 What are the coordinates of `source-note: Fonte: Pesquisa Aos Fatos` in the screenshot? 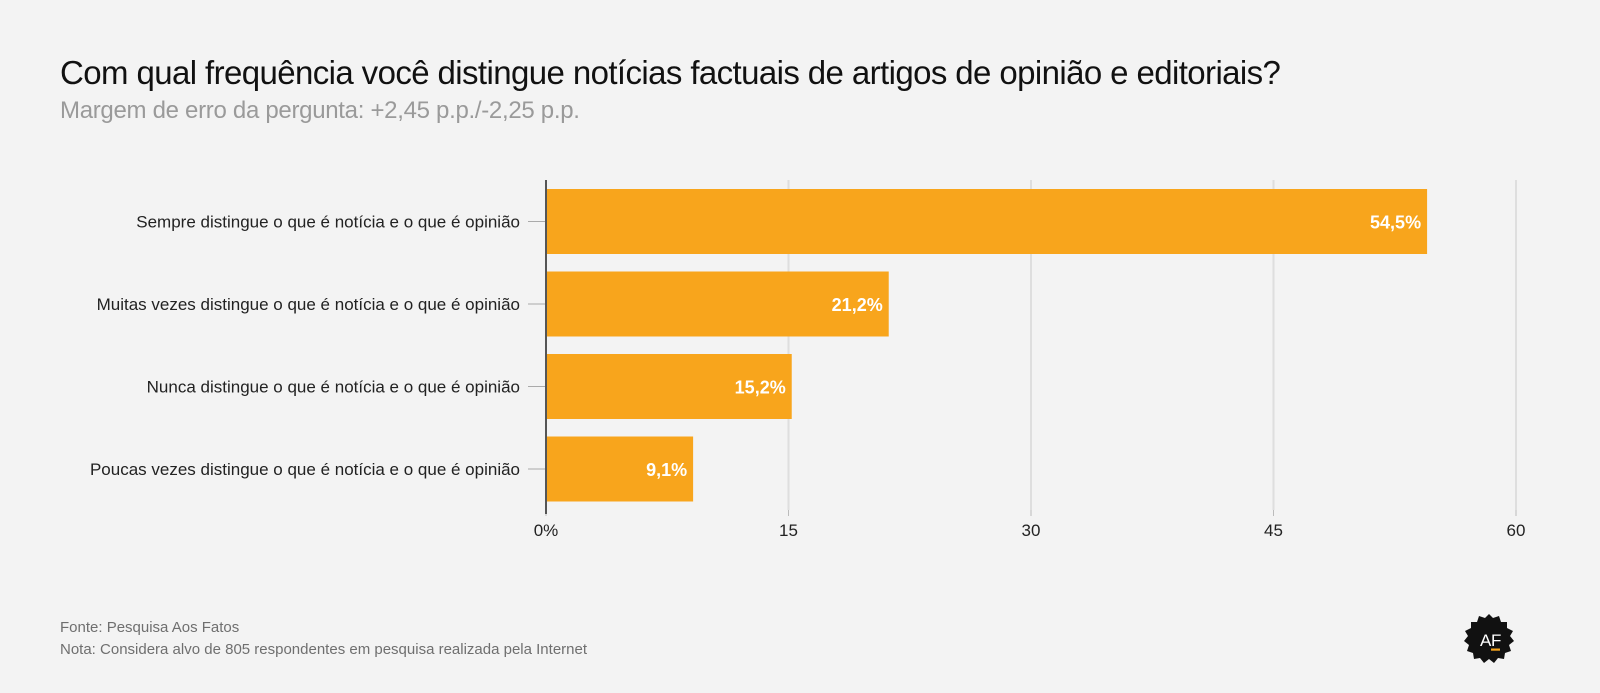 It's located at (150, 627).